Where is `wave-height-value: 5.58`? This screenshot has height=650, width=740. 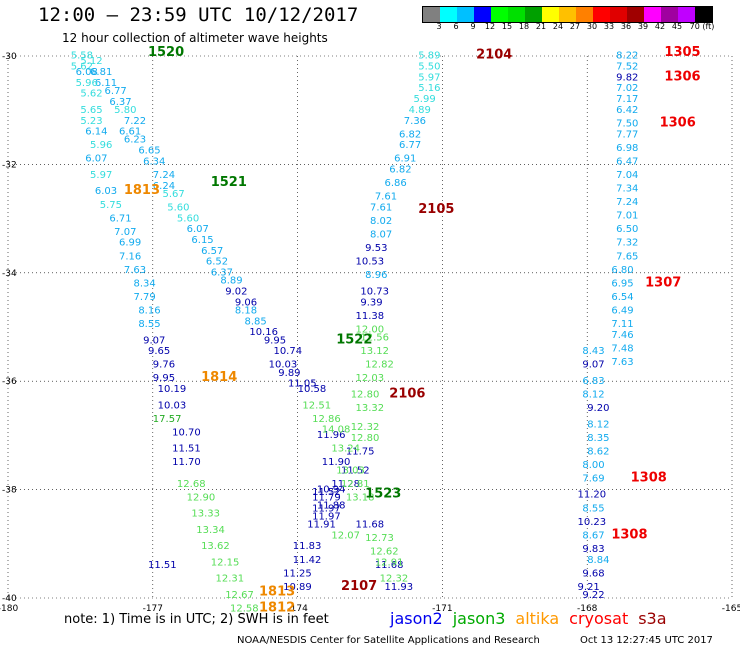
wave-height-value: 5.58 is located at coordinates (82, 56).